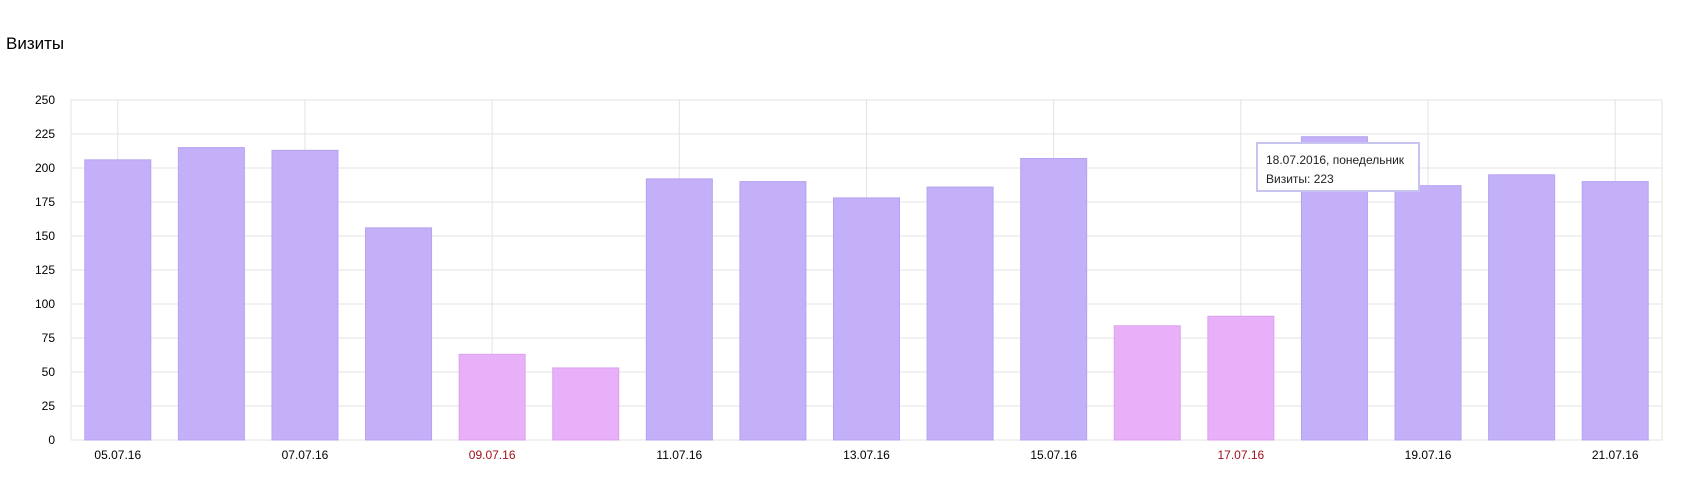 This screenshot has height=503, width=1691. What do you see at coordinates (492, 455) in the screenshot?
I see `x-tick-label: 09.07.16` at bounding box center [492, 455].